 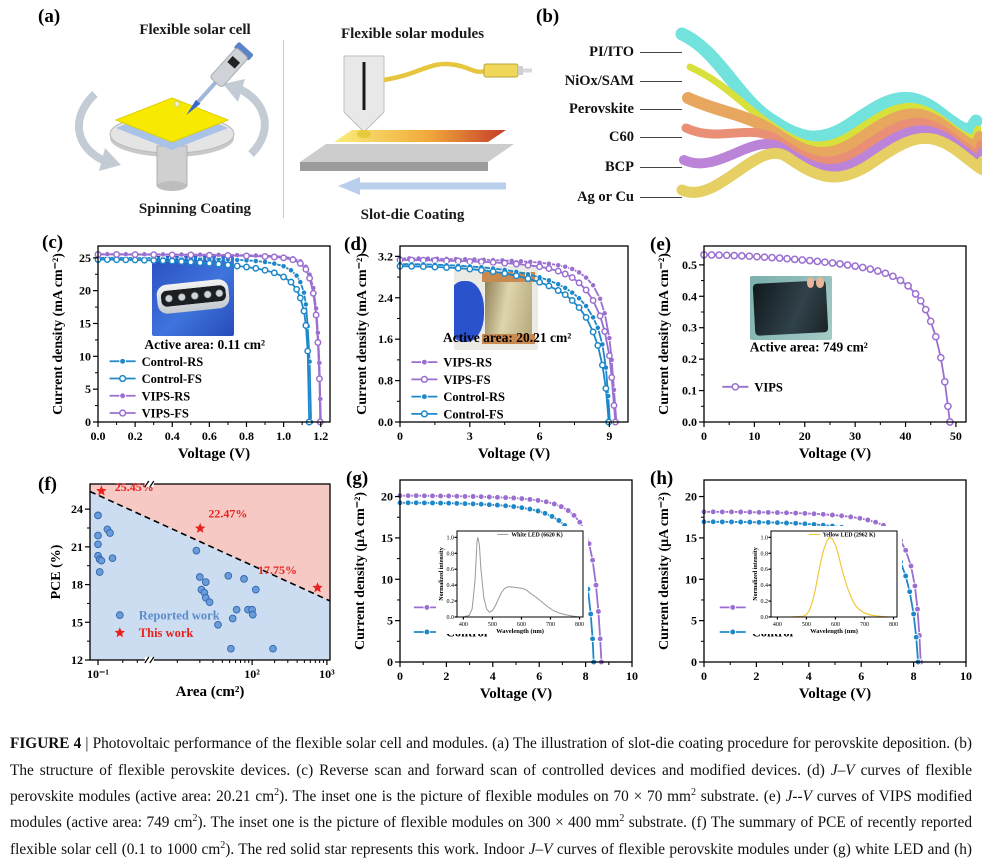 What do you see at coordinates (548, 16) in the screenshot?
I see `panel-label-b: (b)` at bounding box center [548, 16].